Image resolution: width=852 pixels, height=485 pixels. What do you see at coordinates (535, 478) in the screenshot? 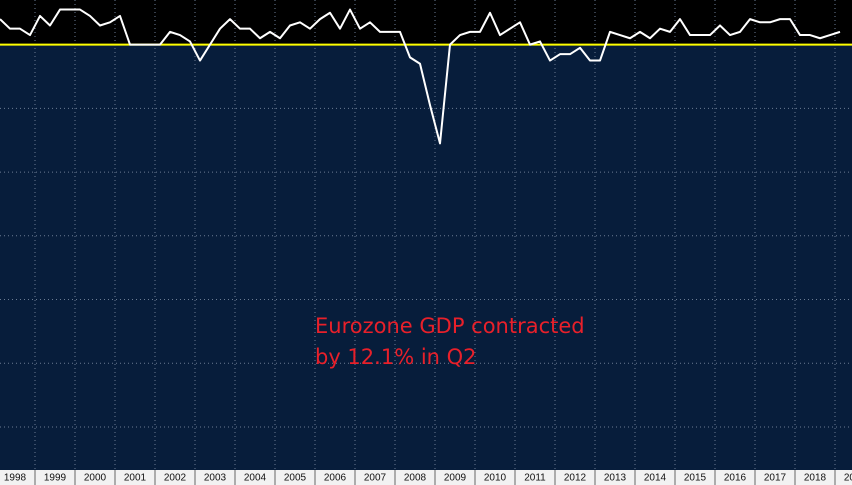
I see `x-tick-label: 2011` at bounding box center [535, 478].